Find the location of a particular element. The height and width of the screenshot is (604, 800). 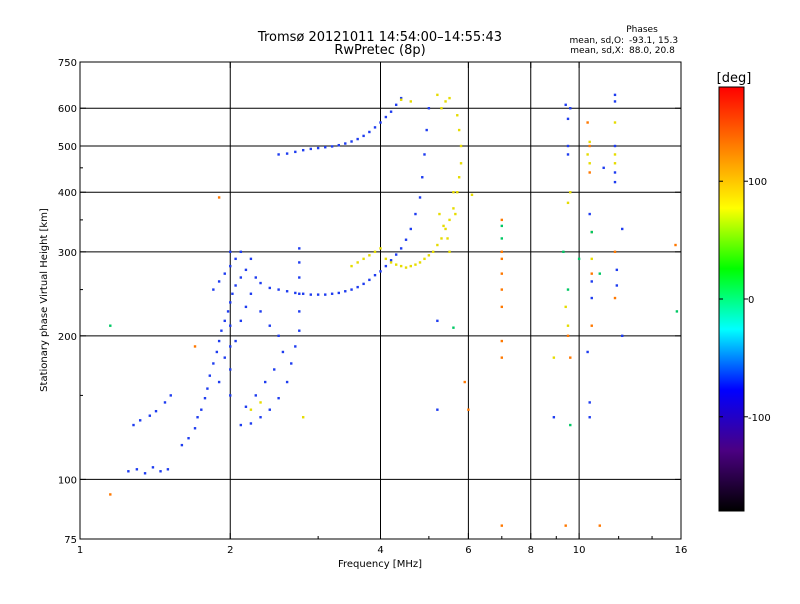

phase-stats-o-values: -93.1, 15.3 is located at coordinates (653, 41).